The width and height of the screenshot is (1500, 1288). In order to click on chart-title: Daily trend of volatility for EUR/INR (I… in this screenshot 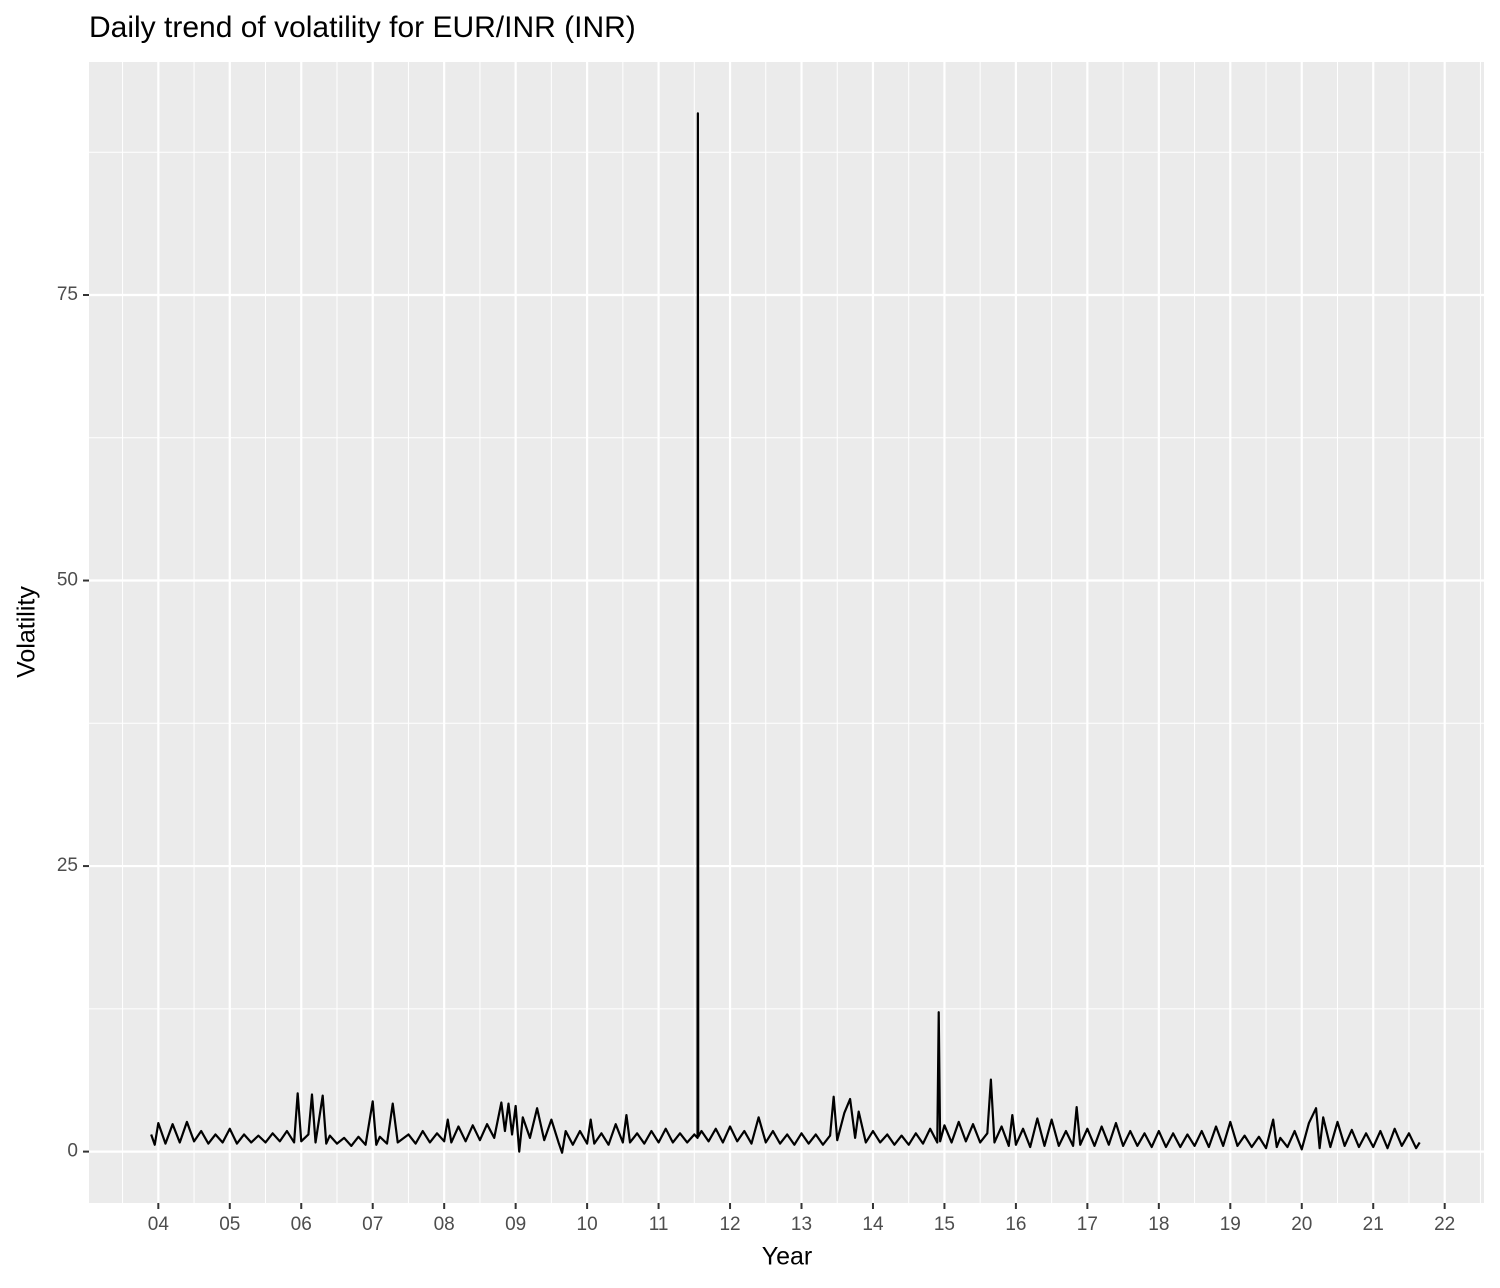, I will do `click(362, 27)`.